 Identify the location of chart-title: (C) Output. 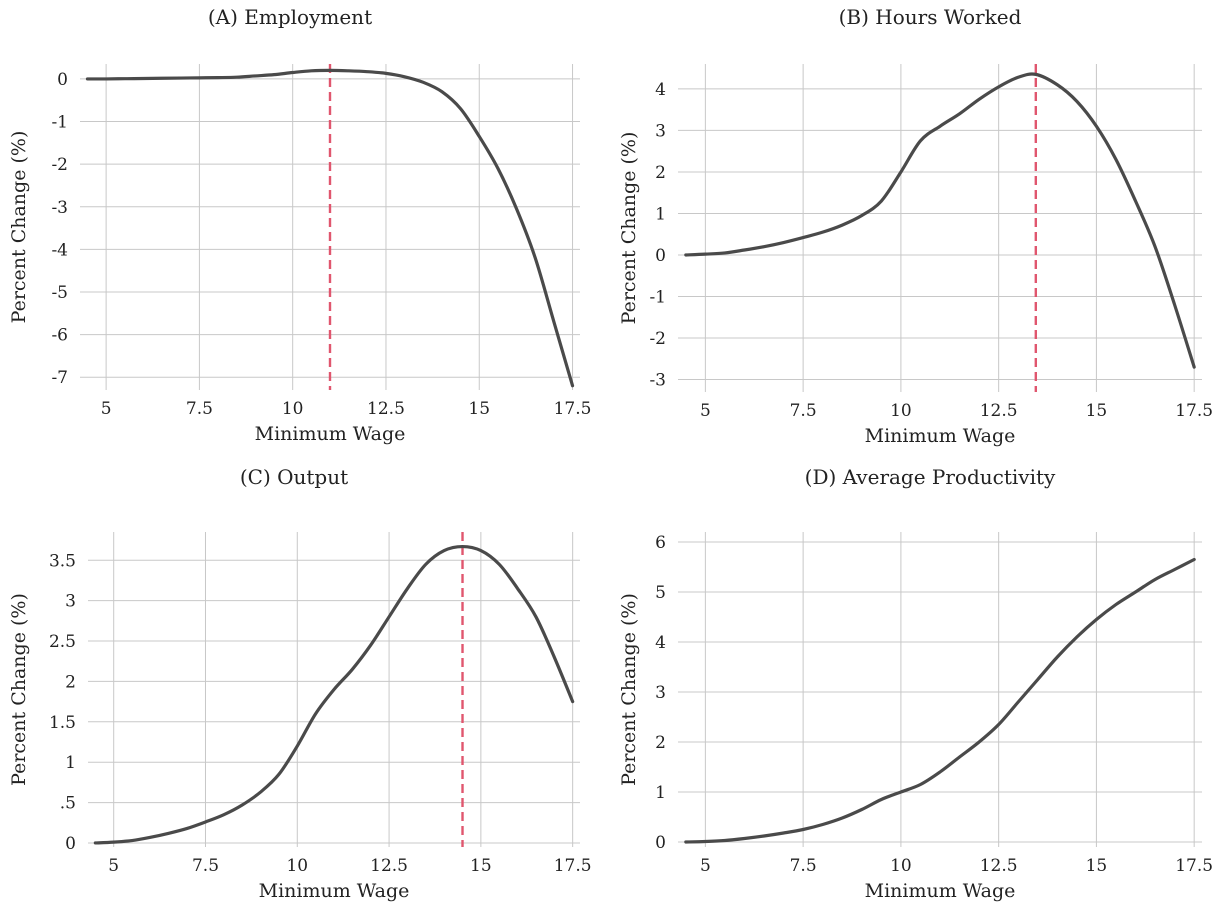
(294, 477).